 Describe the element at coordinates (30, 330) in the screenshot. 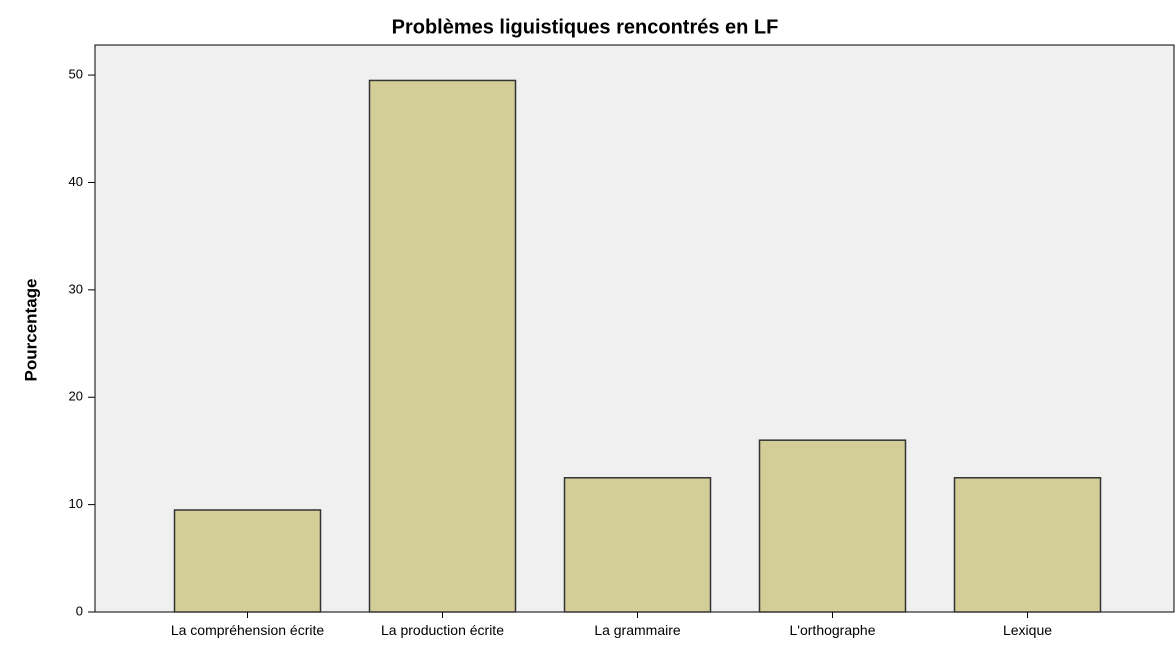

I see `y-axis-label: Pourcentage` at that location.